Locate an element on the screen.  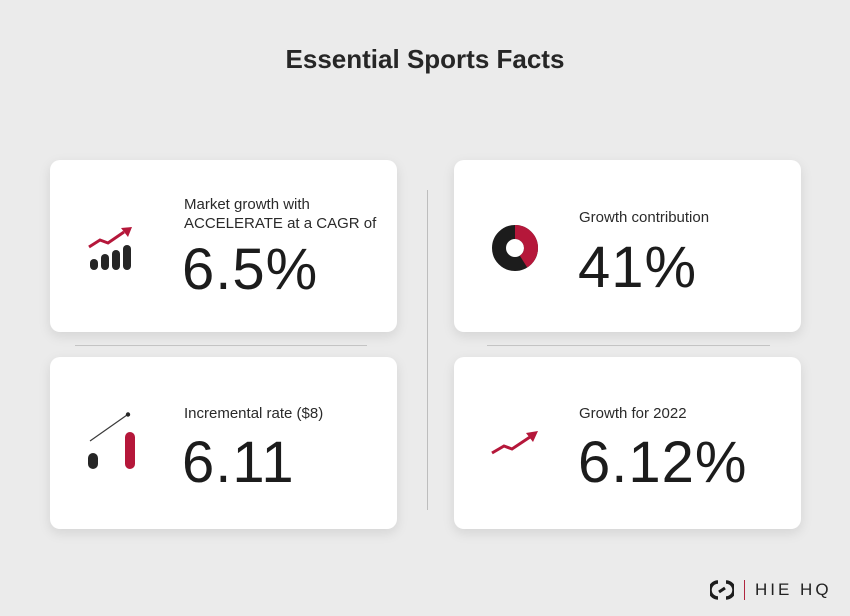
card-value: 41% is located at coordinates (638, 267).